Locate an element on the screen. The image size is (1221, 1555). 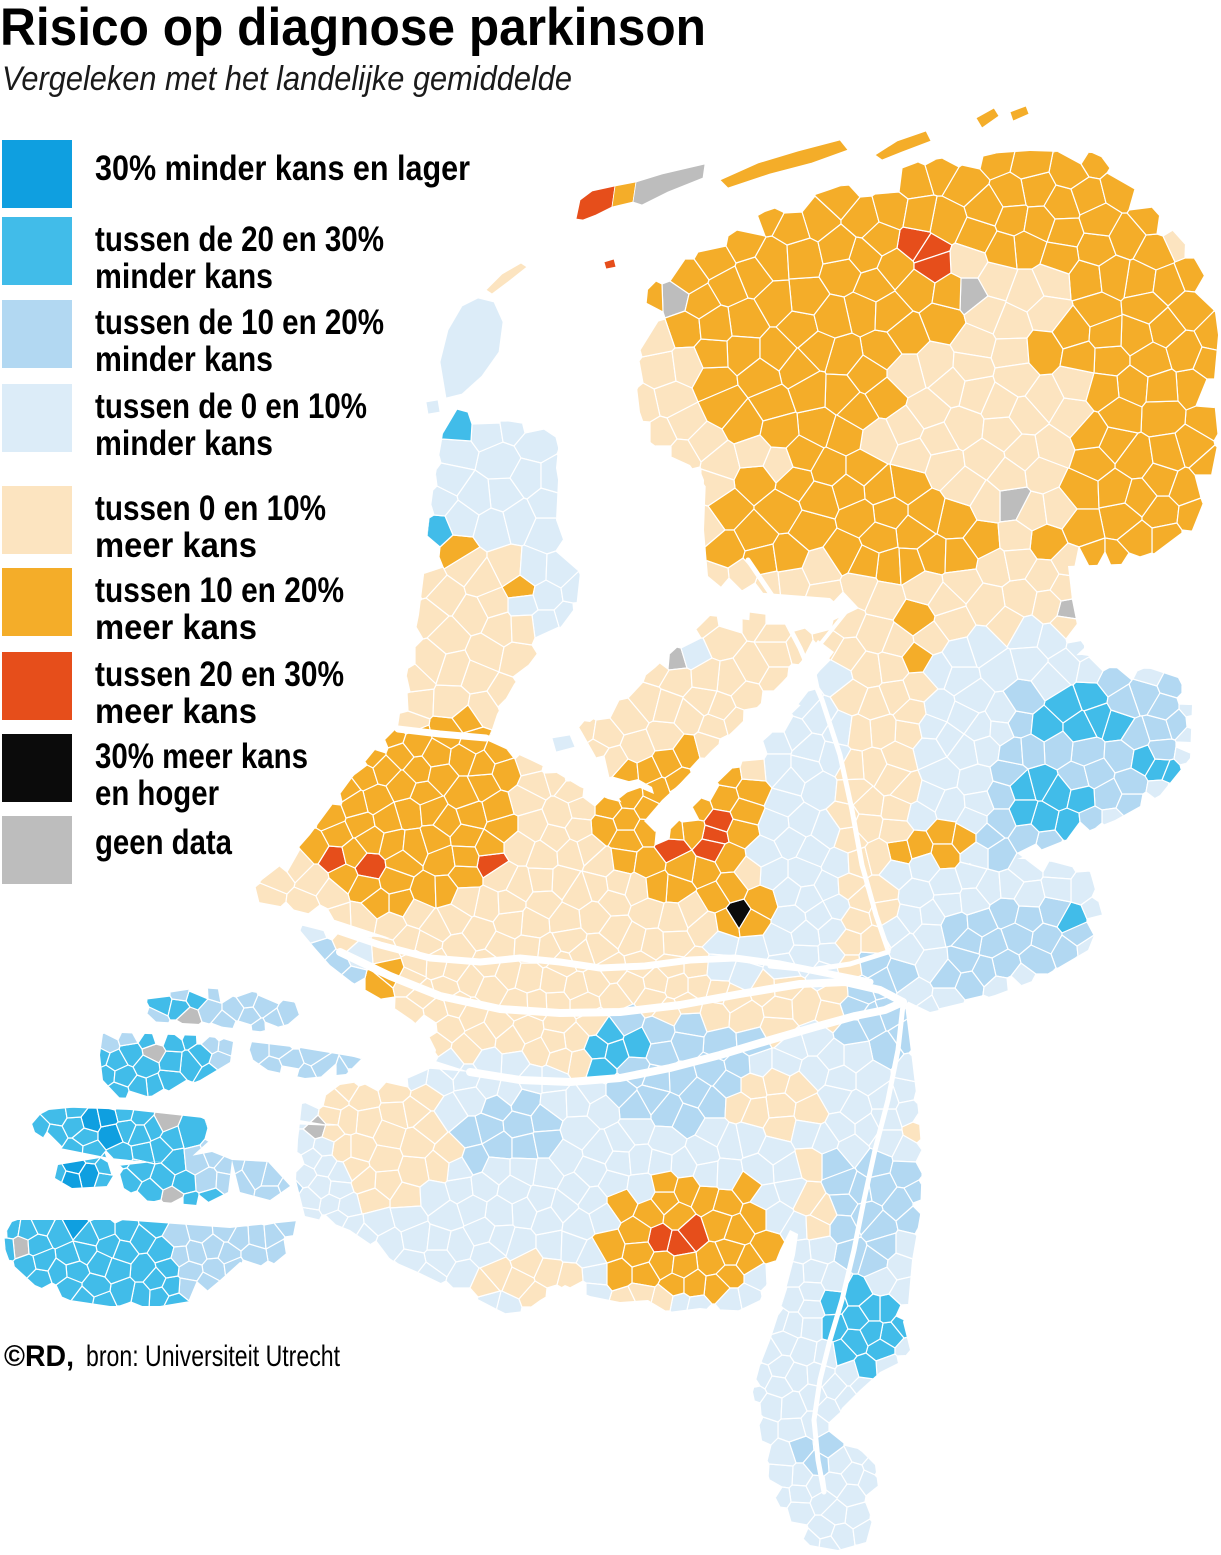
svg-text: tussen 20 en 30% is located at coordinates (219, 674).